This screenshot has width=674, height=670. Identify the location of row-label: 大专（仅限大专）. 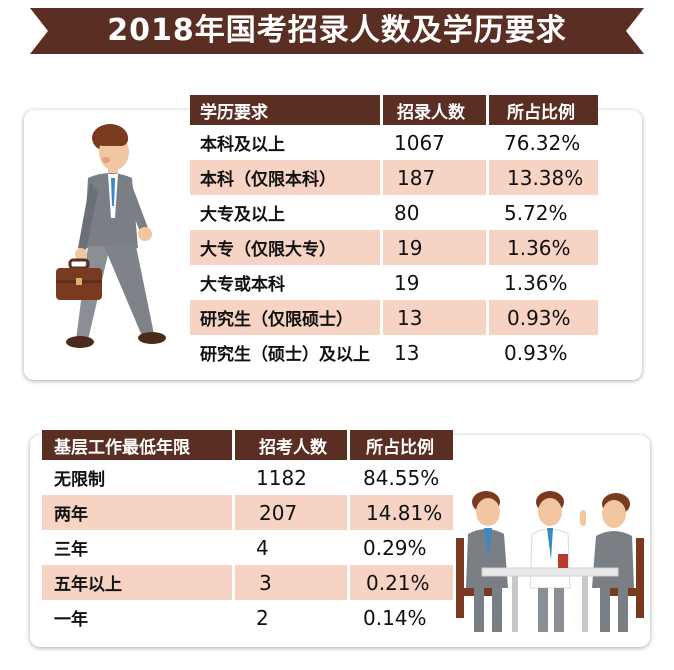
(285, 247).